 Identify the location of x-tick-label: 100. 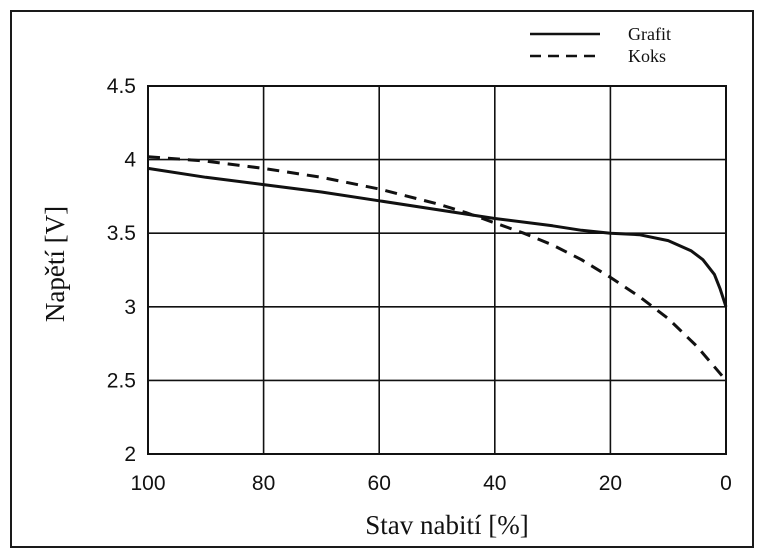
(147, 483).